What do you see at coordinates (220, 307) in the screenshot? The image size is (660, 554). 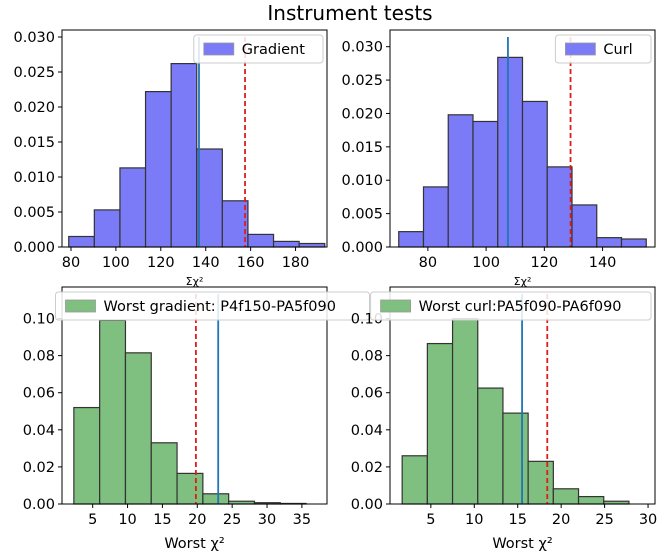 I see `legend-label: Worst gradient: P4f150-PA5f090` at bounding box center [220, 307].